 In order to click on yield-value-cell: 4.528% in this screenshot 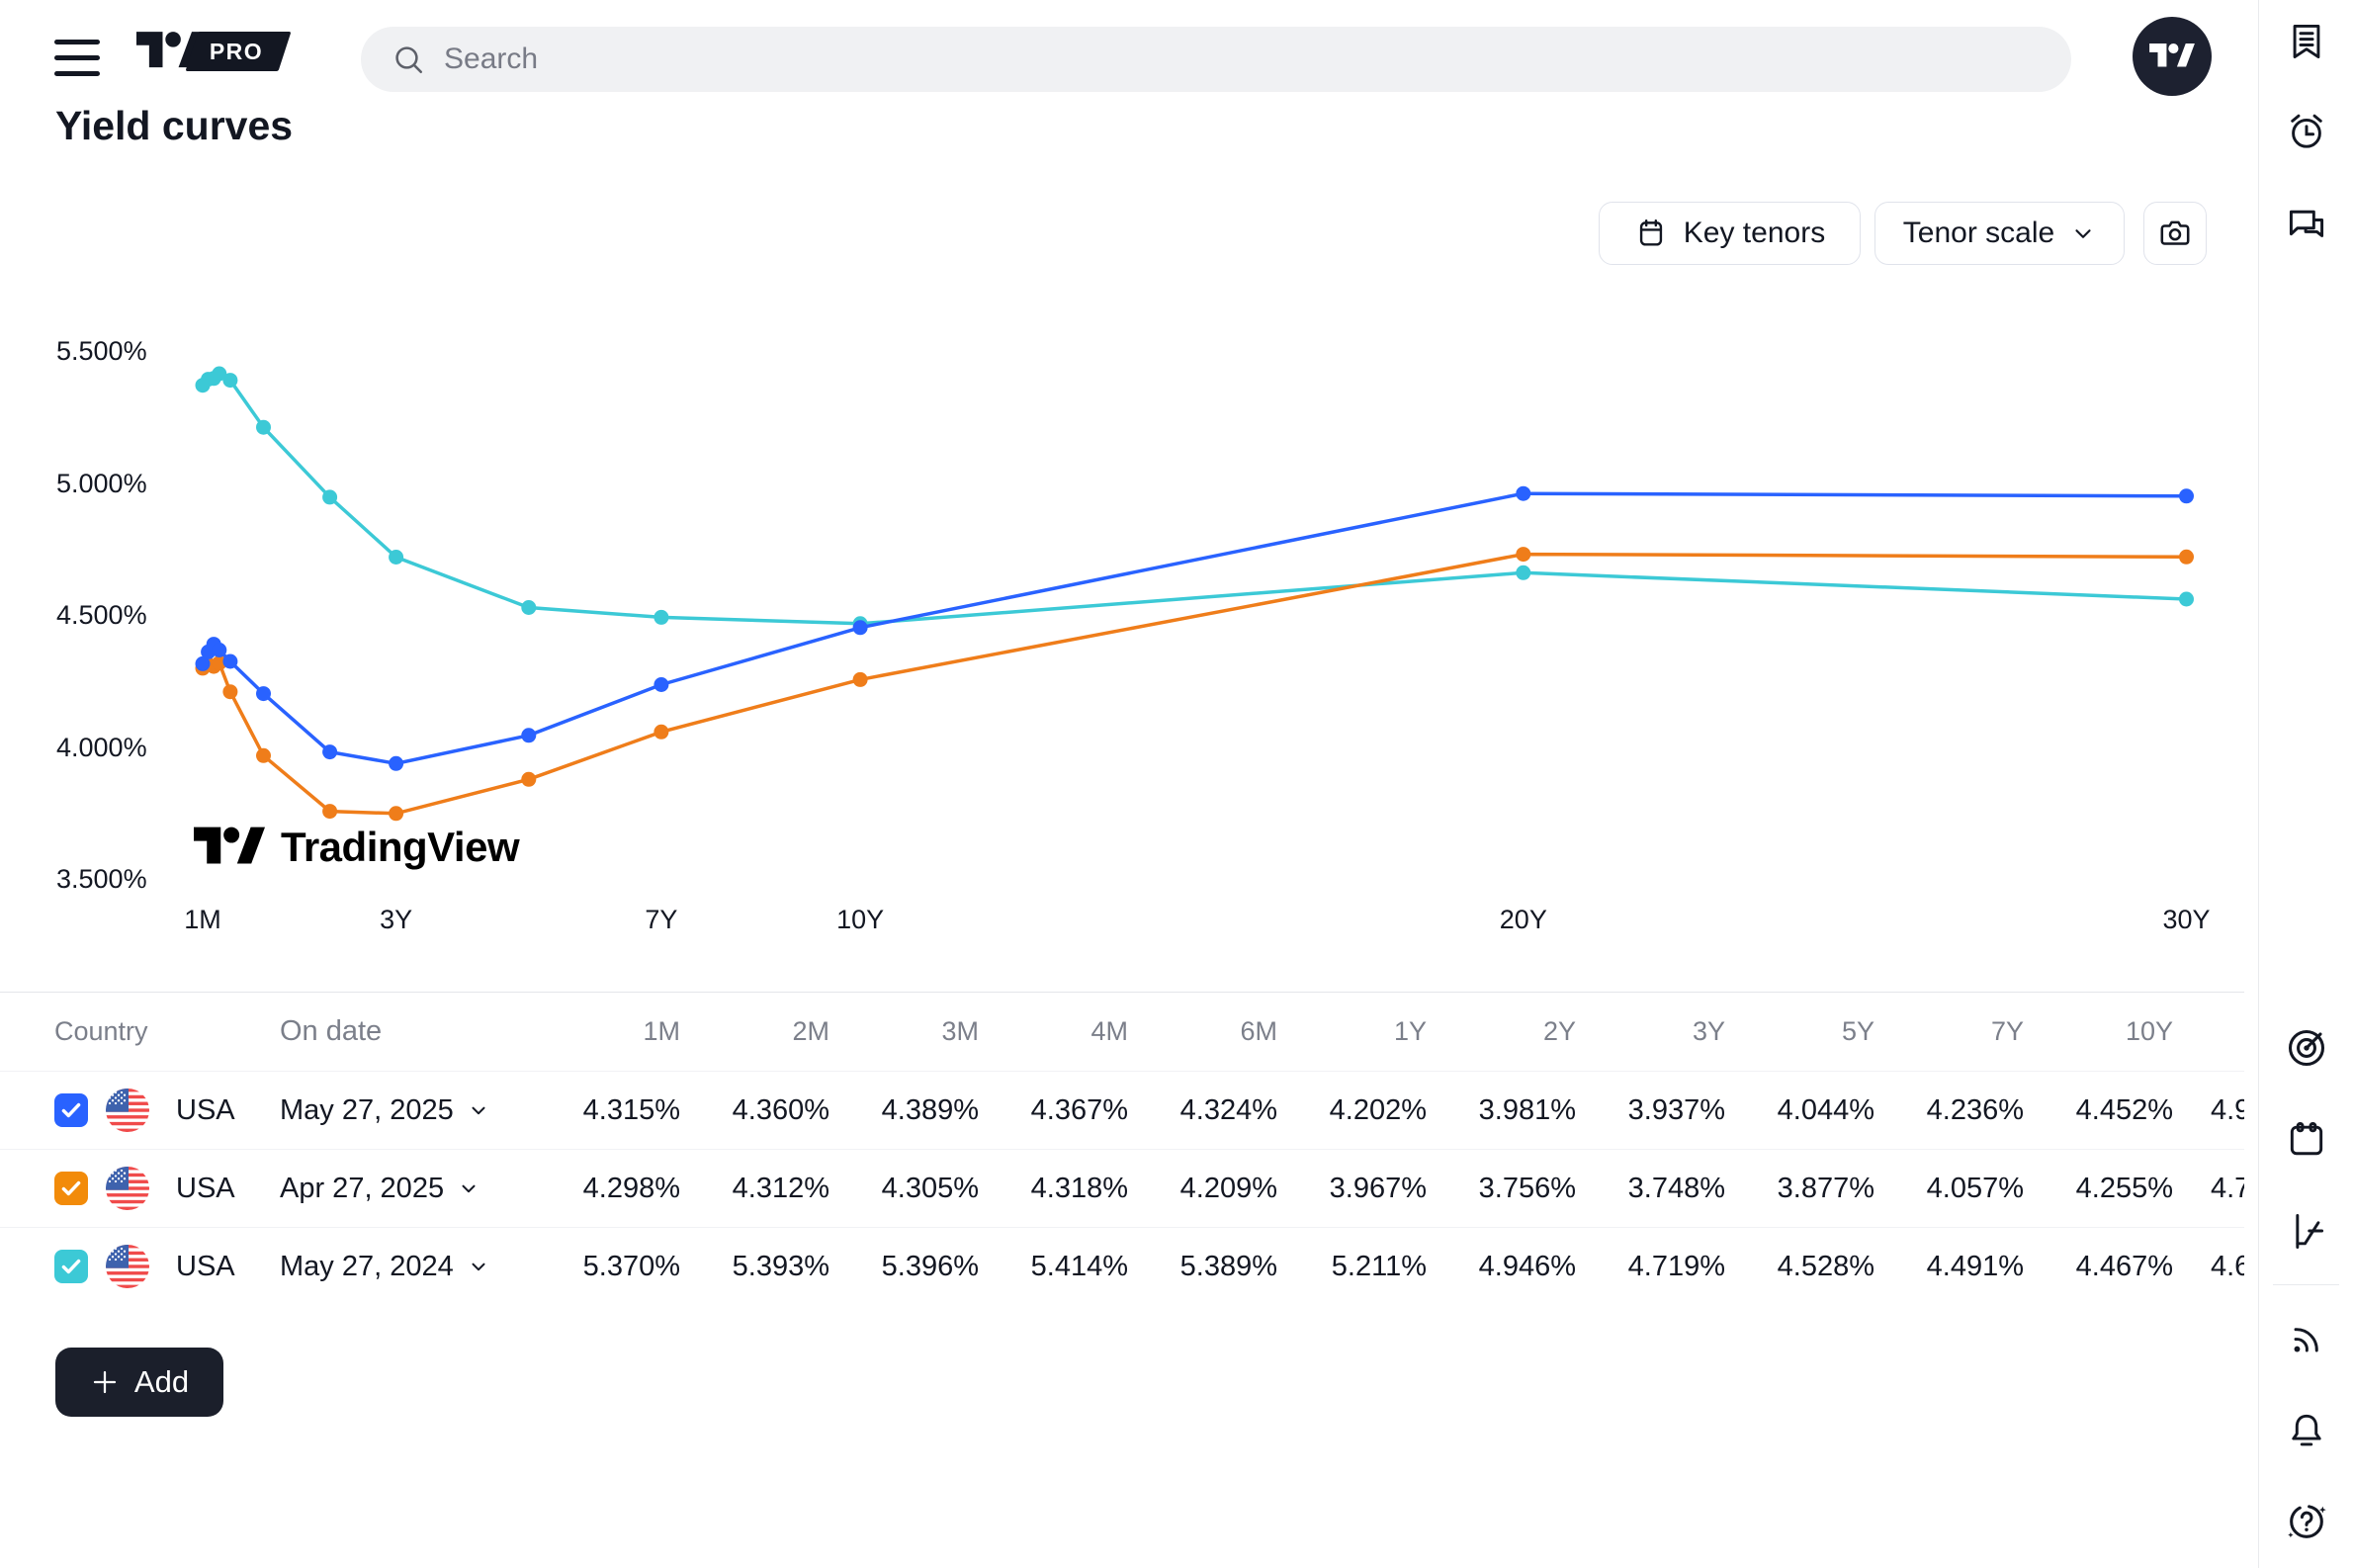, I will do `click(1826, 1266)`.